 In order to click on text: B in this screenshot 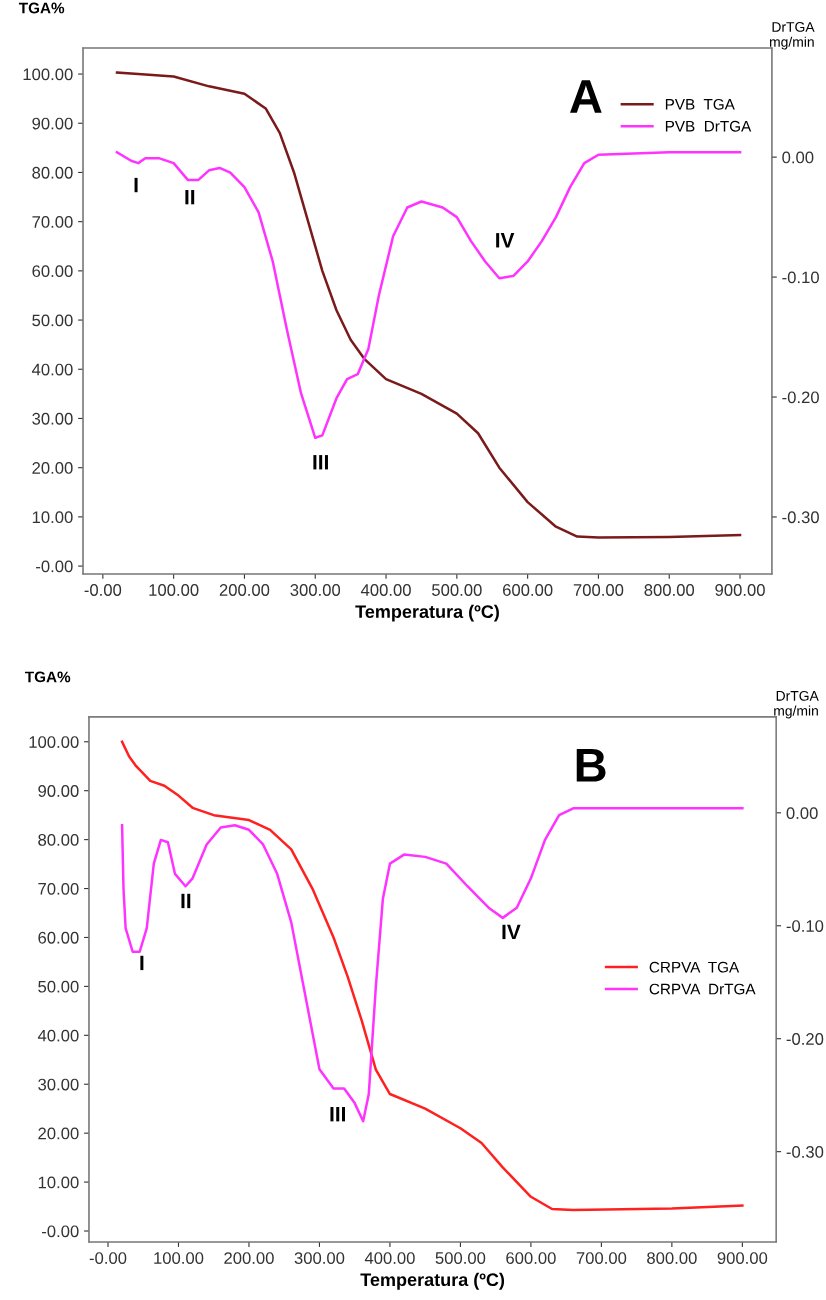, I will do `click(591, 765)`.